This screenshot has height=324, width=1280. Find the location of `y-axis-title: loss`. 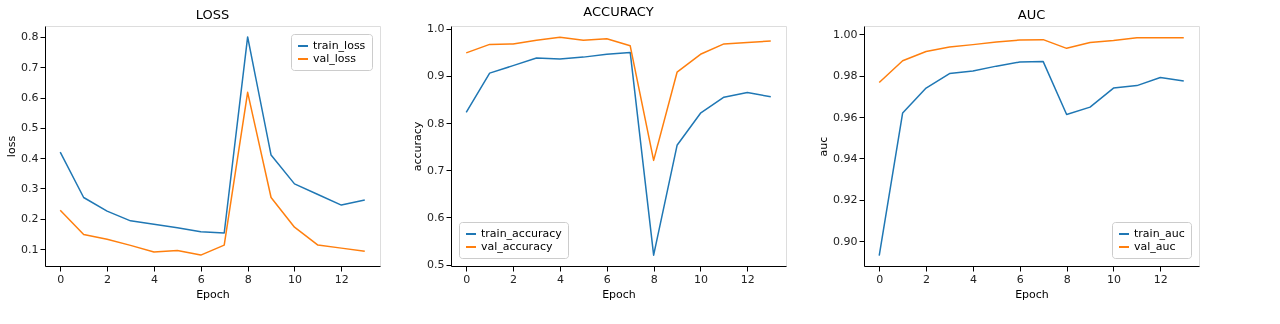

y-axis-title: loss is located at coordinates (12, 146).